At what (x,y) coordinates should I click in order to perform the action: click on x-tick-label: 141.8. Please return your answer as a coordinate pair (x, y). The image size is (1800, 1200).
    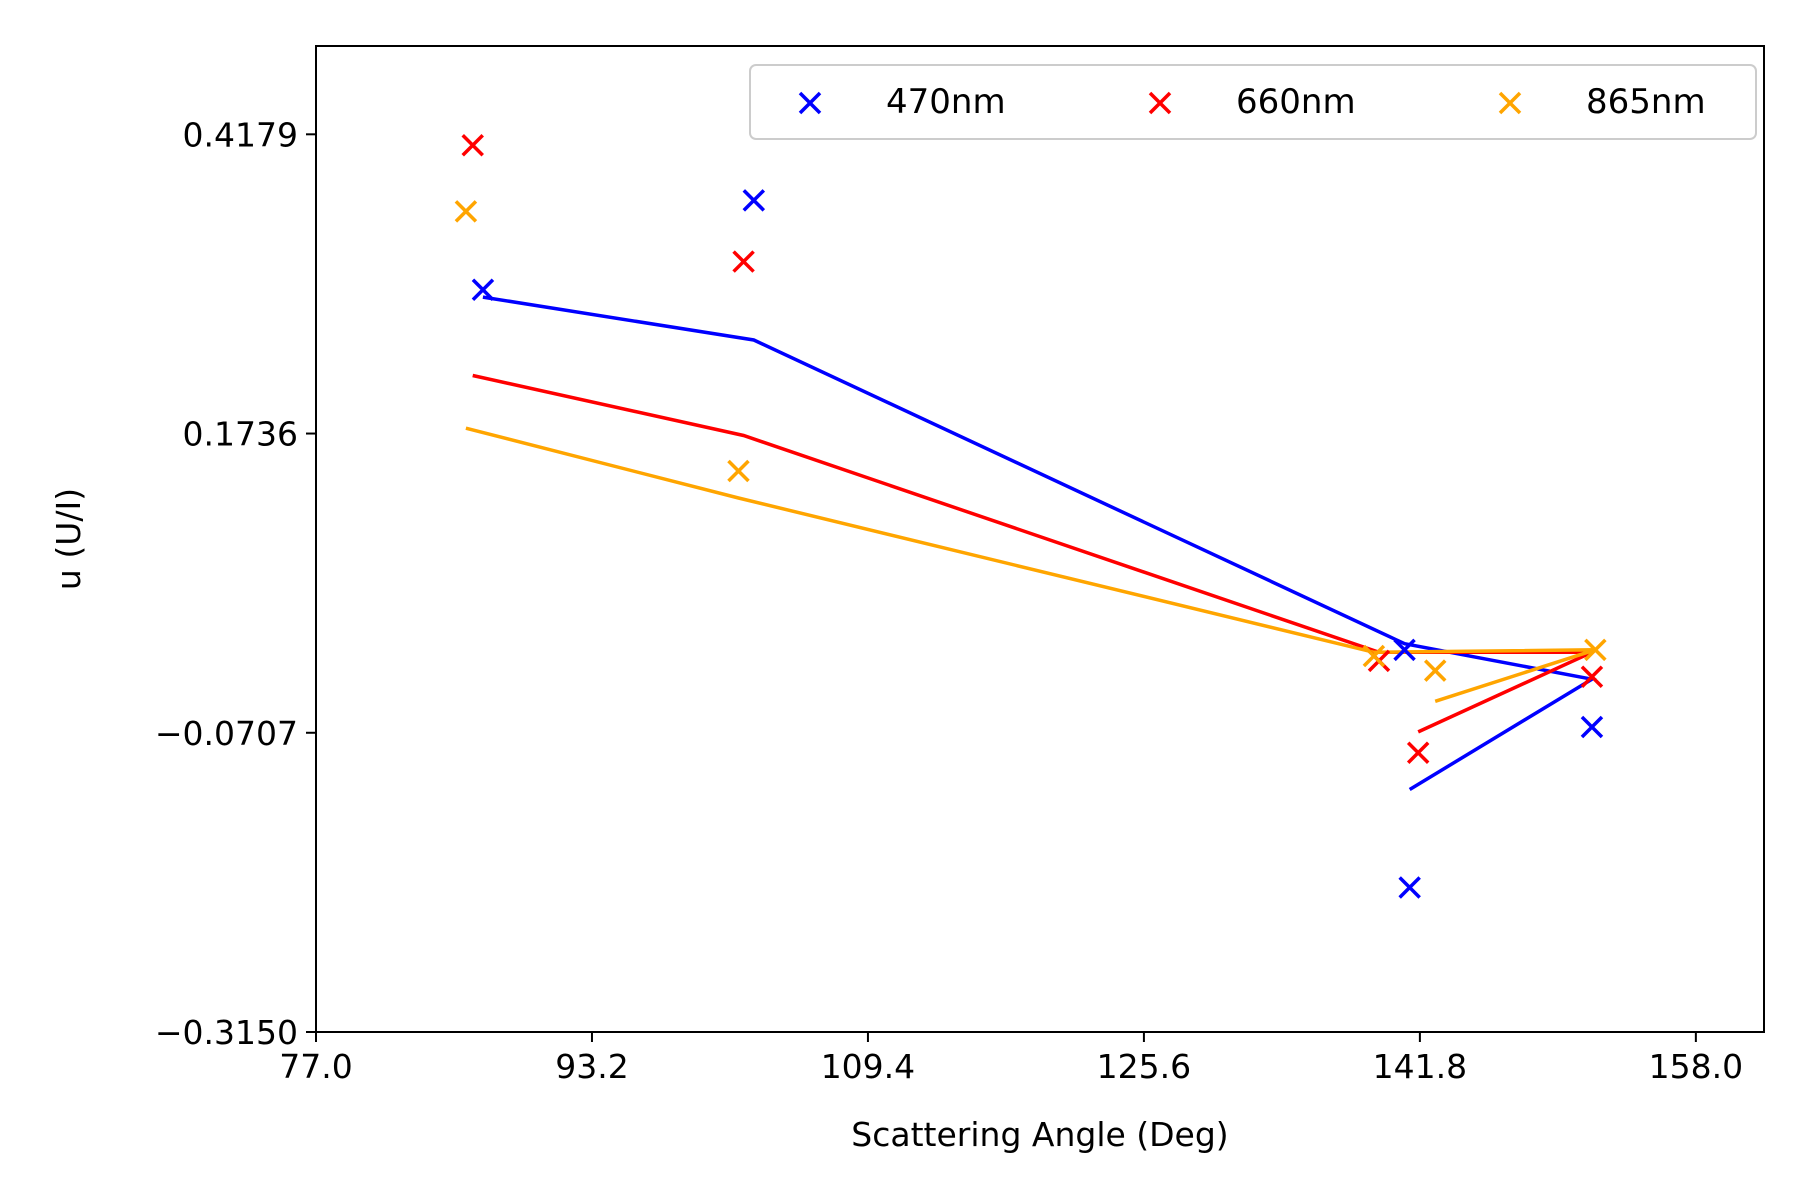
    Looking at the image, I should click on (1420, 1066).